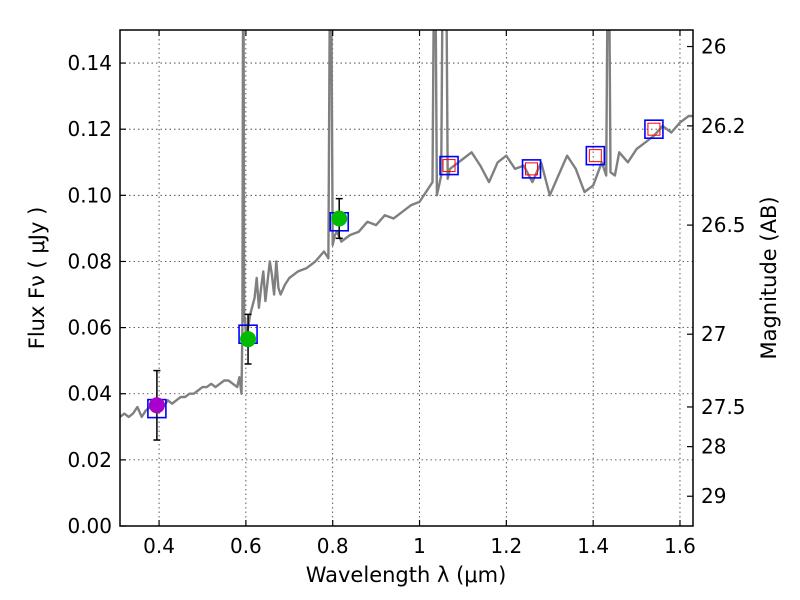 This screenshot has height=600, width=800. I want to click on x-tick-label: 0.4, so click(159, 546).